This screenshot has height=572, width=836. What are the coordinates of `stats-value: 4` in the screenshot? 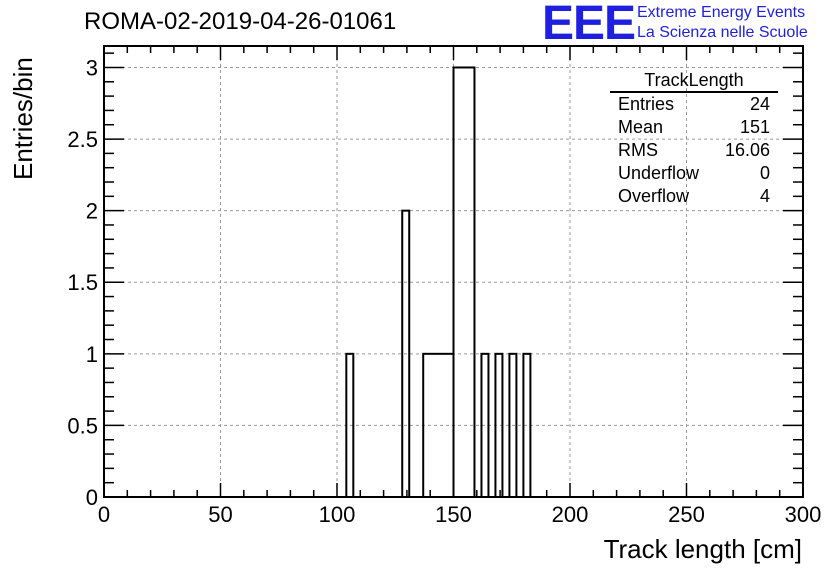 It's located at (764, 196).